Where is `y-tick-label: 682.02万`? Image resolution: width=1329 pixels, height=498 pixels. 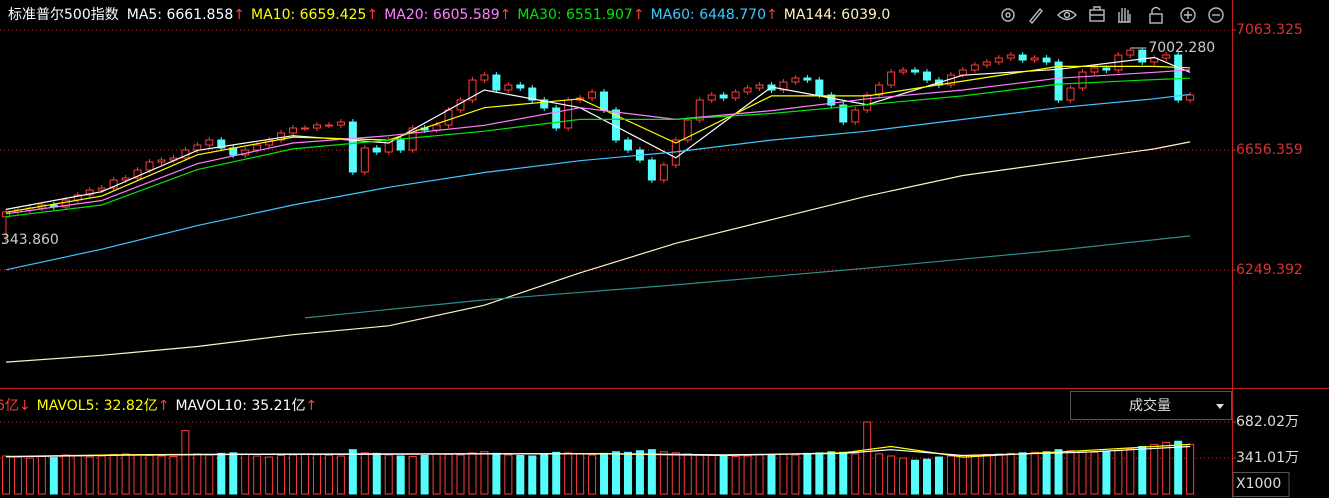
y-tick-label: 682.02万 is located at coordinates (1267, 422).